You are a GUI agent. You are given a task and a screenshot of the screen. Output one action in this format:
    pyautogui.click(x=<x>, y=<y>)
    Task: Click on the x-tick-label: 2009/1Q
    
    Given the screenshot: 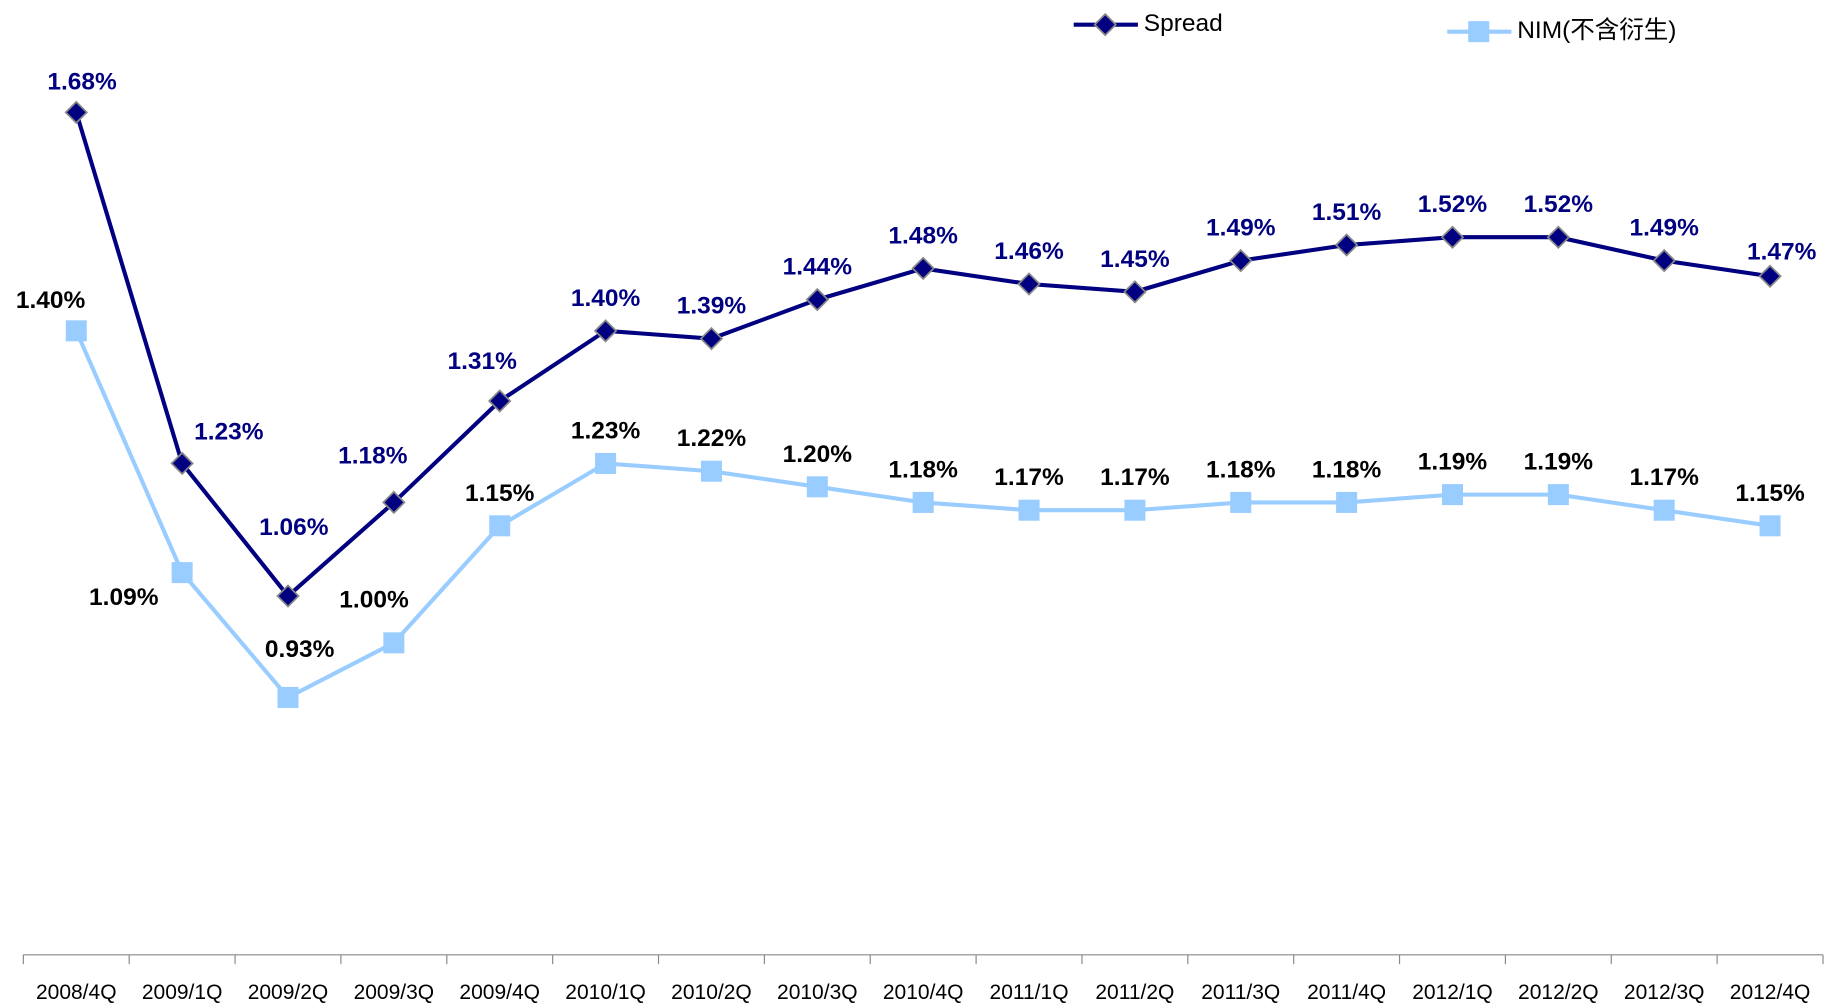 What is the action you would take?
    pyautogui.click(x=182, y=992)
    